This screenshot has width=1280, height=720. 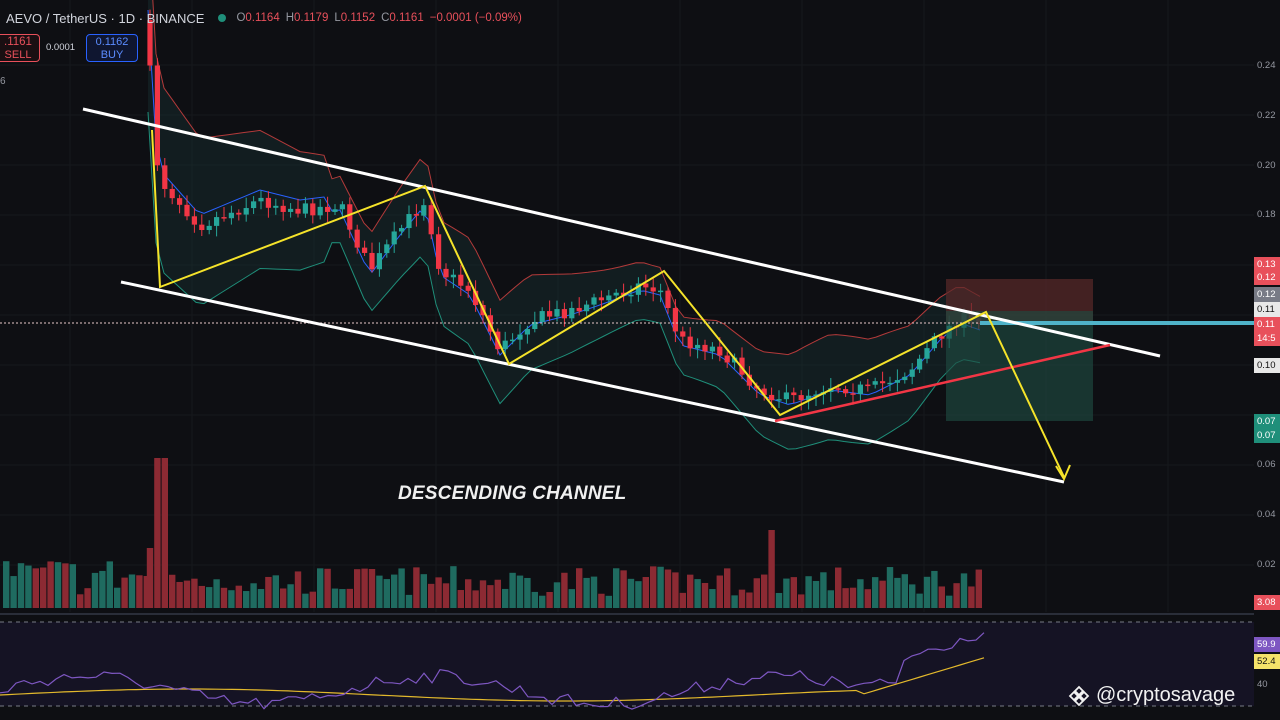 I want to click on sell-button: .1161 SELL, so click(x=20, y=48).